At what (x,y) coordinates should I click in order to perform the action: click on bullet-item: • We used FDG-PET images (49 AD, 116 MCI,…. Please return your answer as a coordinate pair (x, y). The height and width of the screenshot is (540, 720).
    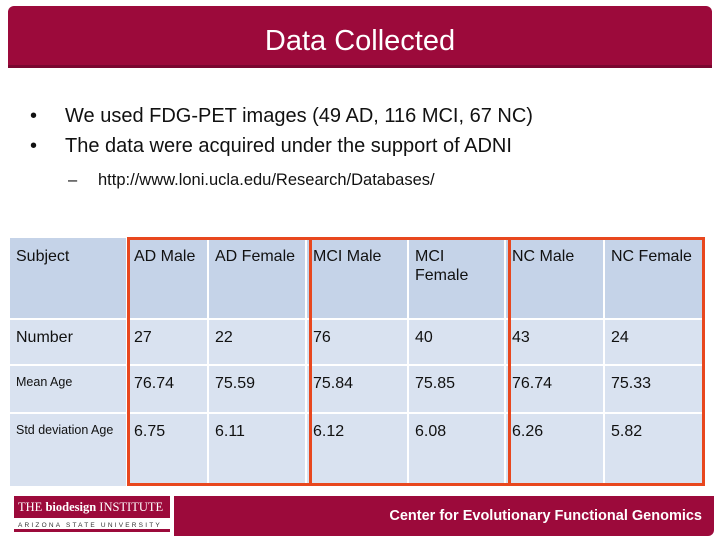
    Looking at the image, I should click on (281, 116).